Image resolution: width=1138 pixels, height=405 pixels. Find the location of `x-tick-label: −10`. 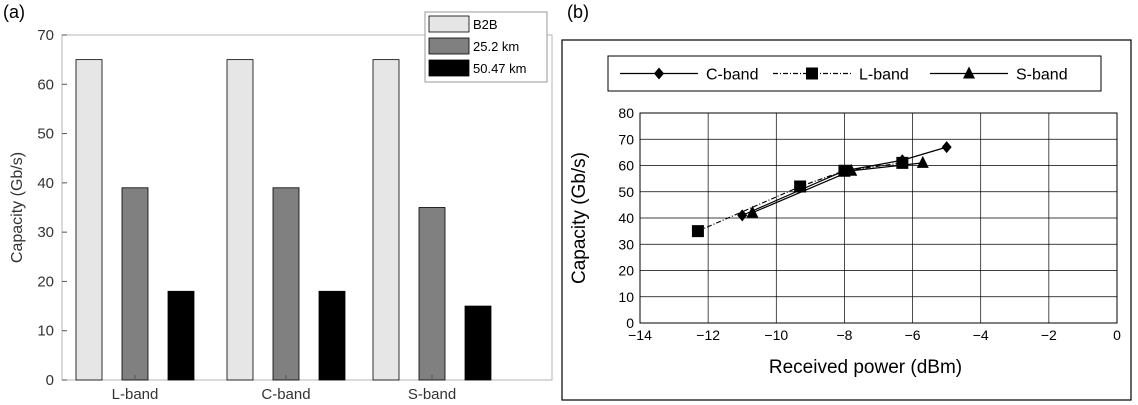

x-tick-label: −10 is located at coordinates (776, 335).